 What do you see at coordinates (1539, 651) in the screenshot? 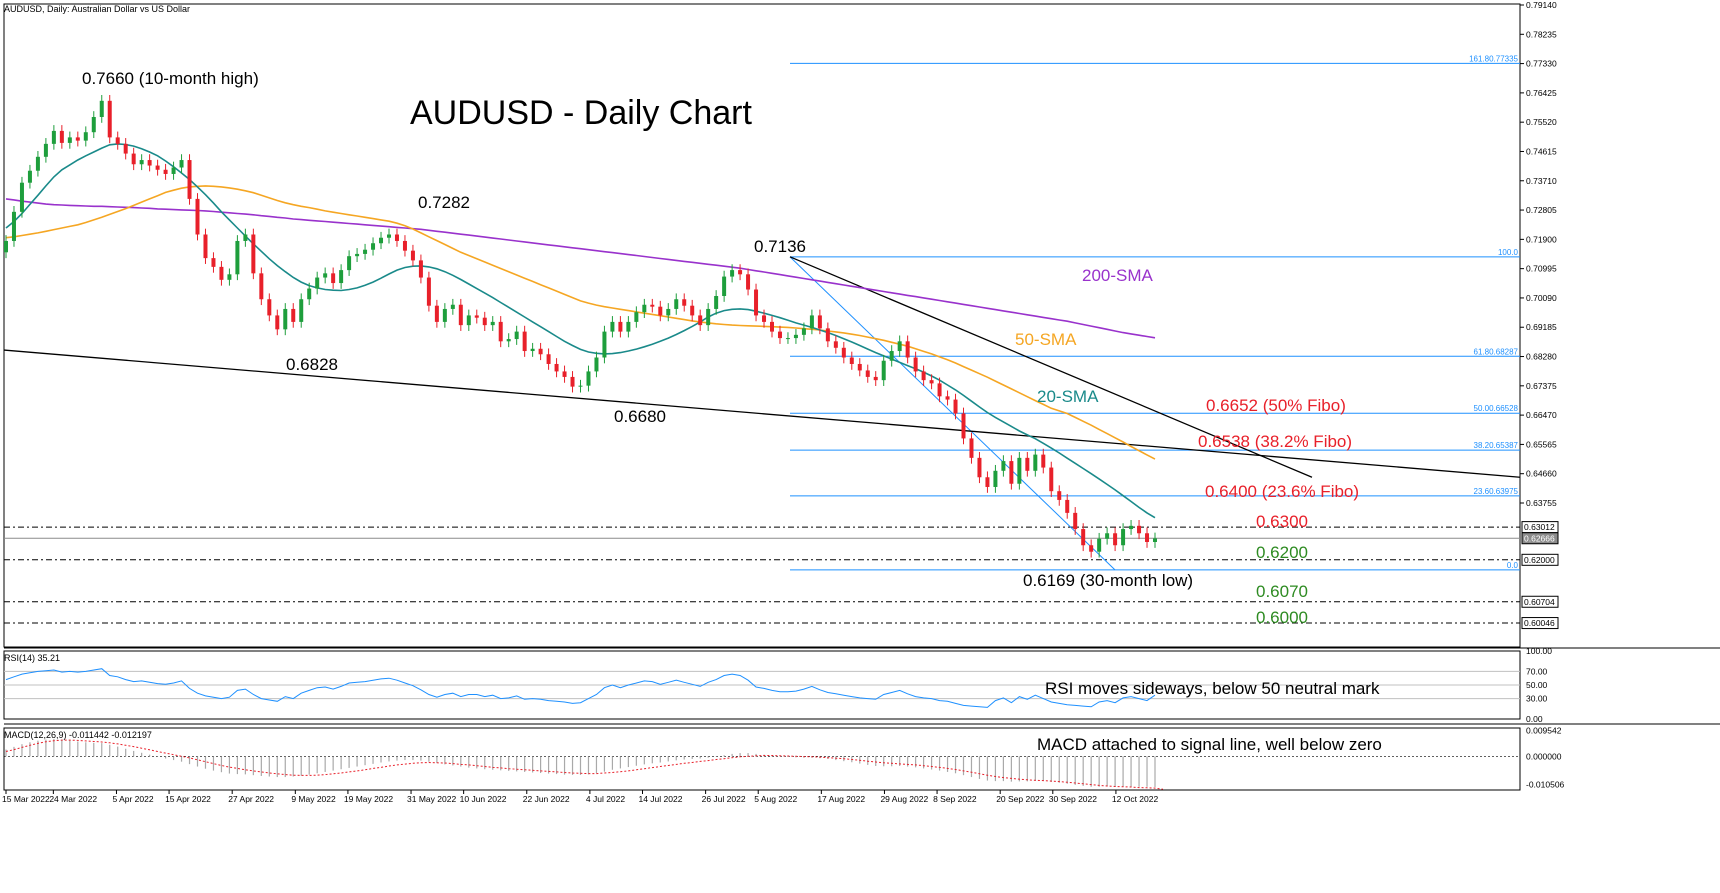
I see `rsi-tick-label: 100.00` at bounding box center [1539, 651].